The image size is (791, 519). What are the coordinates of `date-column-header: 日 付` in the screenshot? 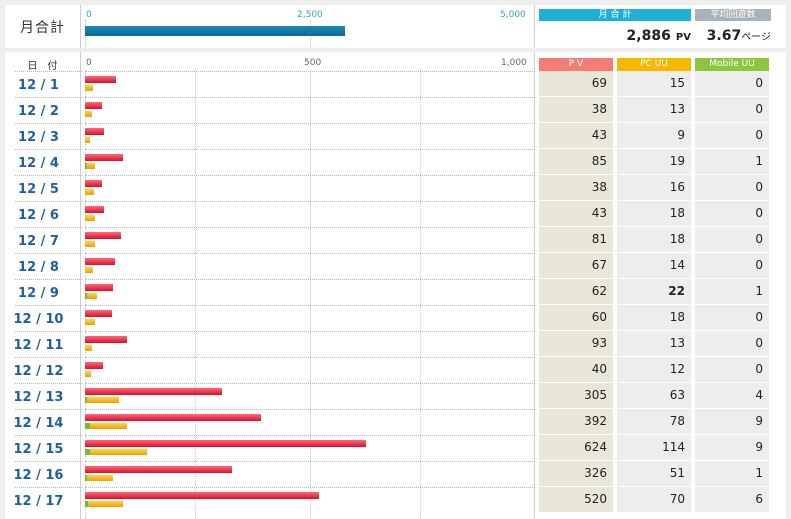 It's located at (42, 66).